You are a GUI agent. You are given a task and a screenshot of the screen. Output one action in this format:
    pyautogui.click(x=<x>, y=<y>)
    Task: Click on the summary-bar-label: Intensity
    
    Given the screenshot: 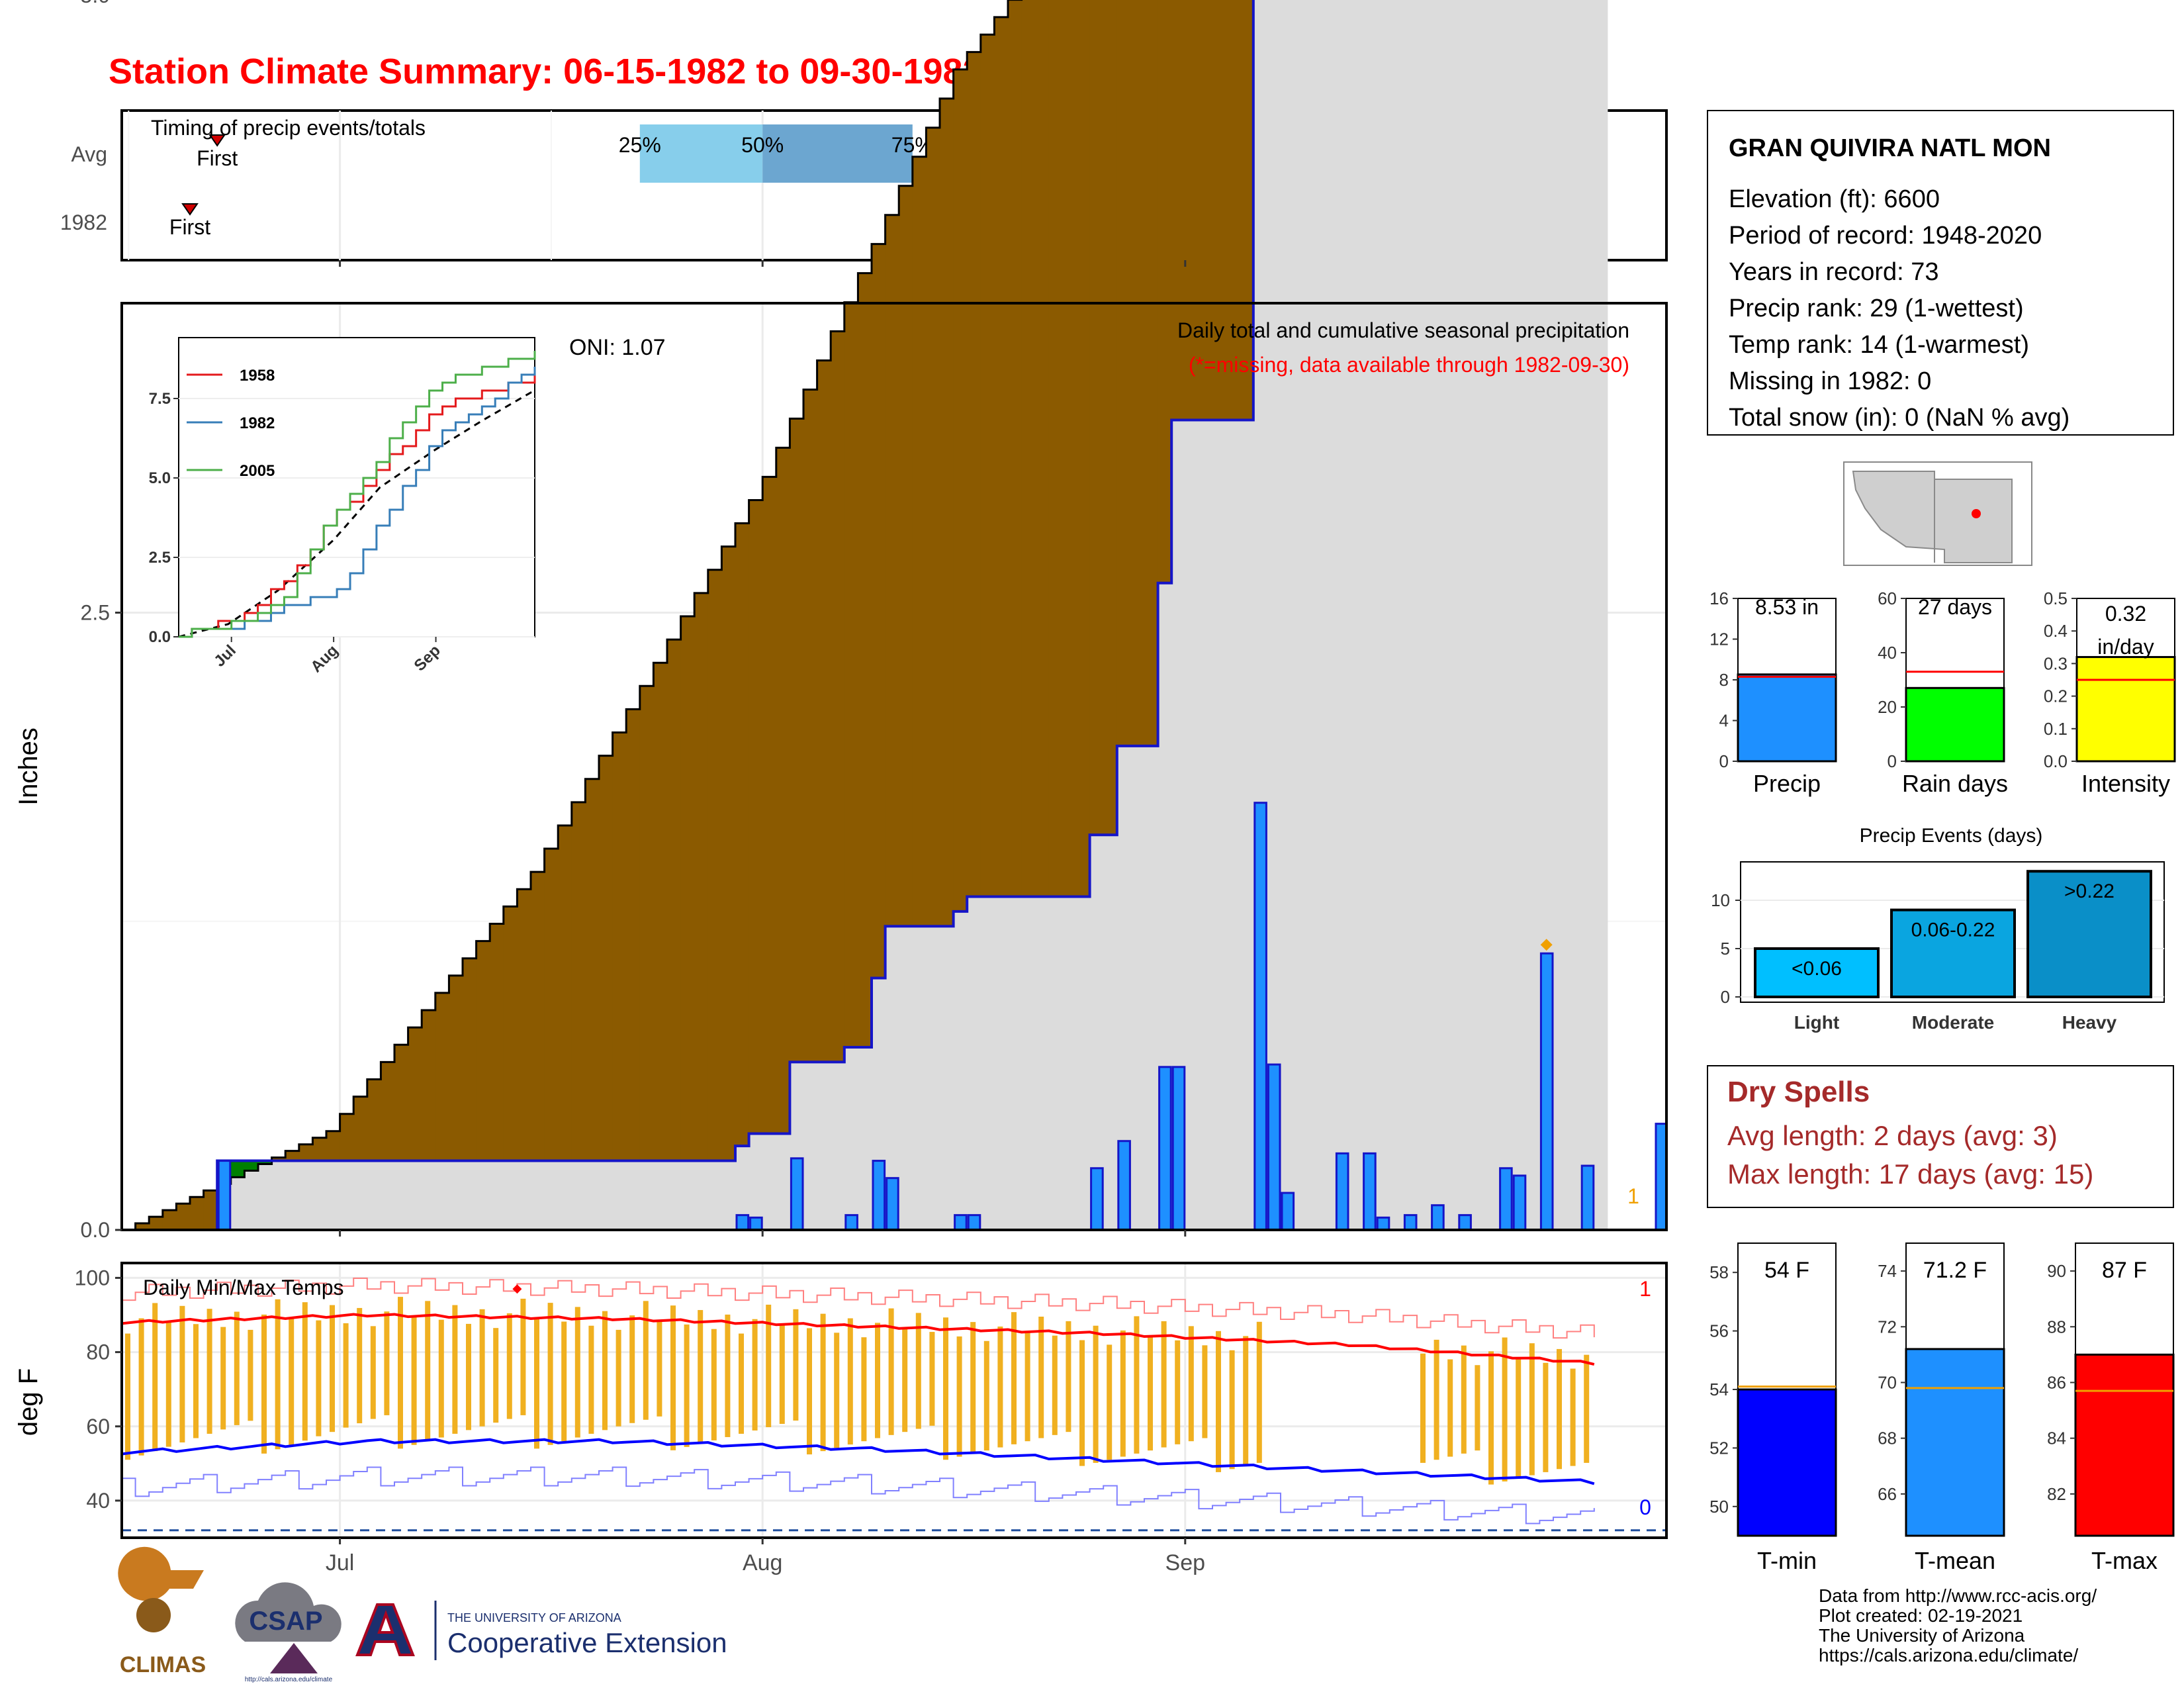 What is the action you would take?
    pyautogui.click(x=2125, y=783)
    